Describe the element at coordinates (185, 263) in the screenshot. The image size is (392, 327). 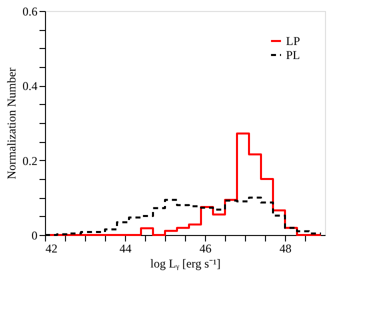
I see `x-axis-title: log Lᵧ [erg s⁻¹]` at that location.